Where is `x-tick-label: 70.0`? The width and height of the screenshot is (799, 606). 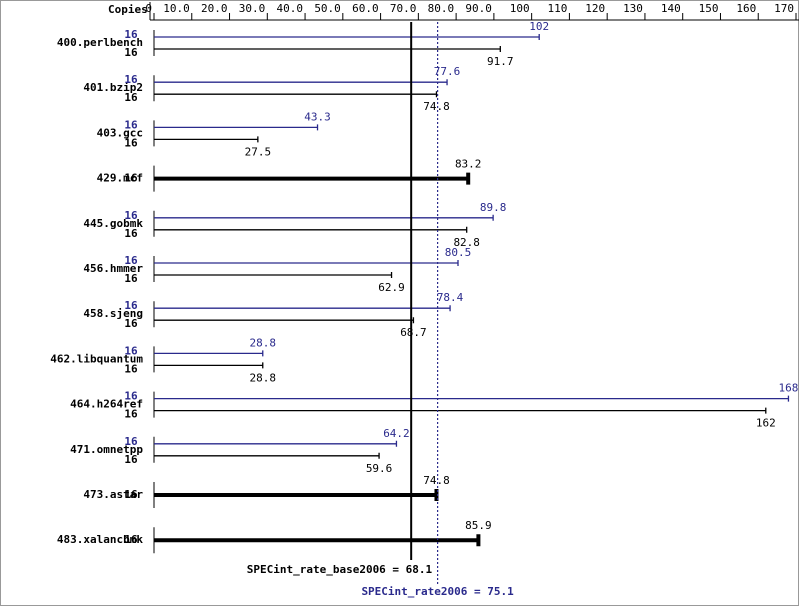 x-tick-label: 70.0 is located at coordinates (403, 8).